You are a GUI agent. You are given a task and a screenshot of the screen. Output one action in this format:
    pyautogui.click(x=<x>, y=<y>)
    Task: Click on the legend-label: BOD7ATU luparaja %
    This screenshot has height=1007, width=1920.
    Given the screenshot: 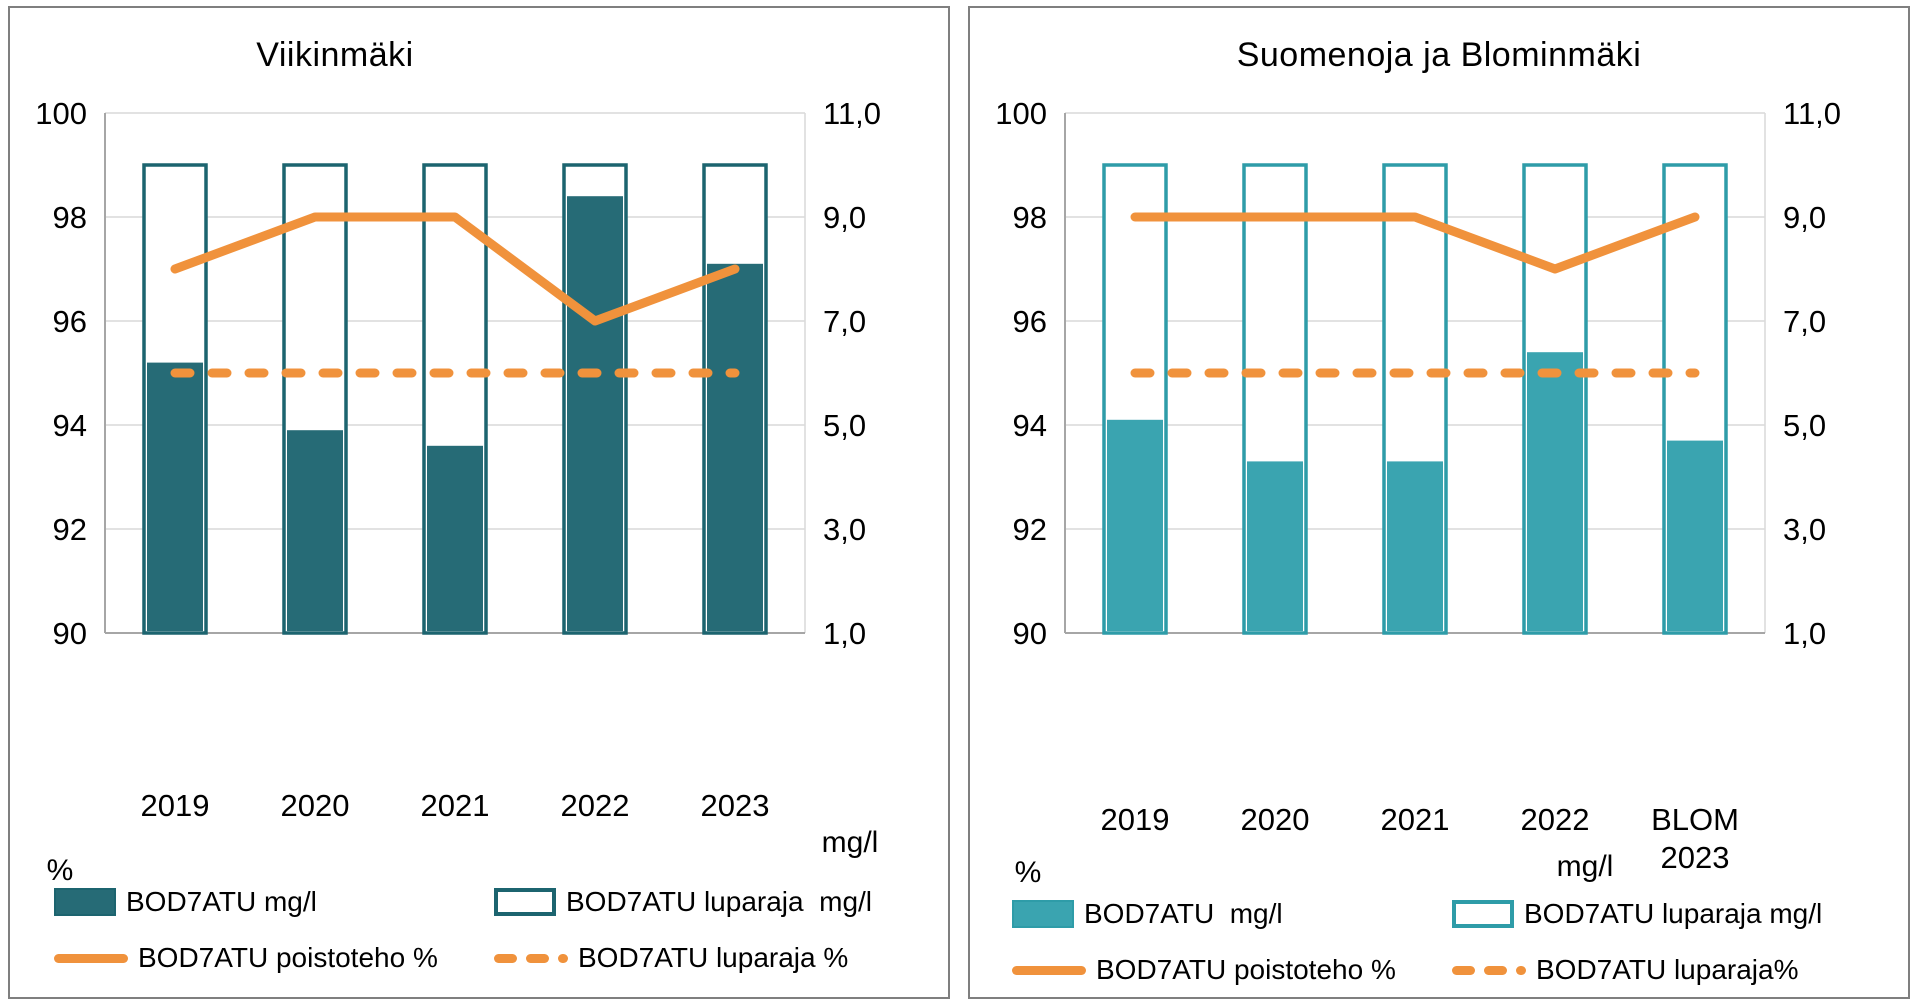 What is the action you would take?
    pyautogui.click(x=713, y=957)
    